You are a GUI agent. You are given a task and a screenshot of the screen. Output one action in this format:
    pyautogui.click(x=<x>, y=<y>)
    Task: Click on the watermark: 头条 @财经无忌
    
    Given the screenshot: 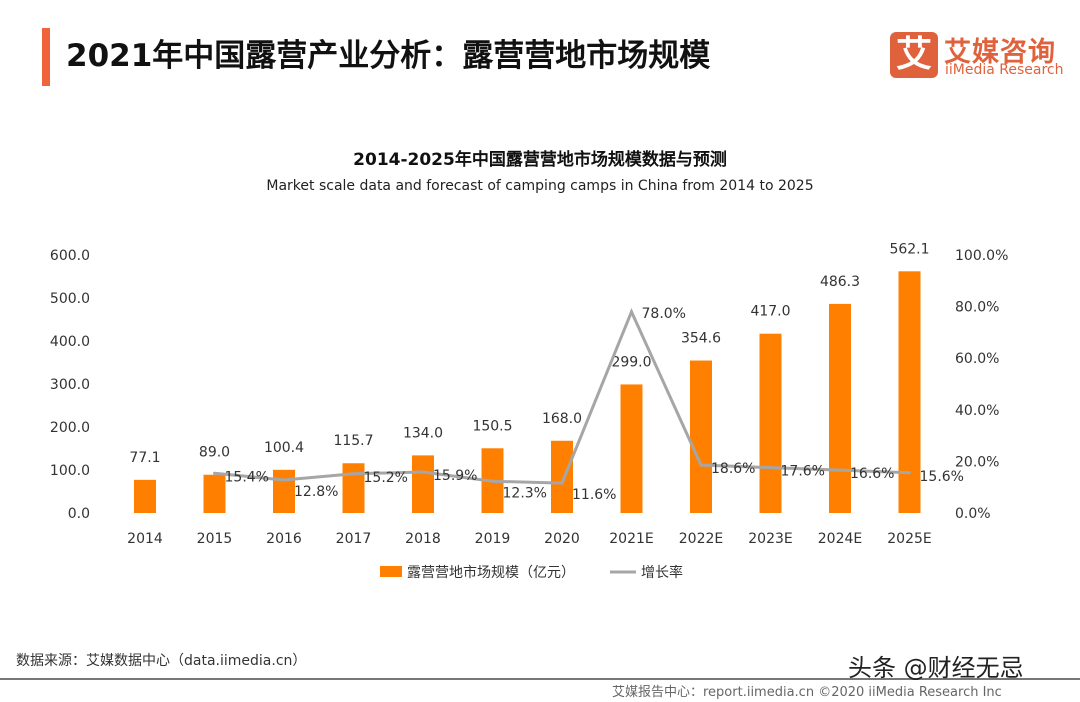 What is the action you would take?
    pyautogui.click(x=936, y=668)
    